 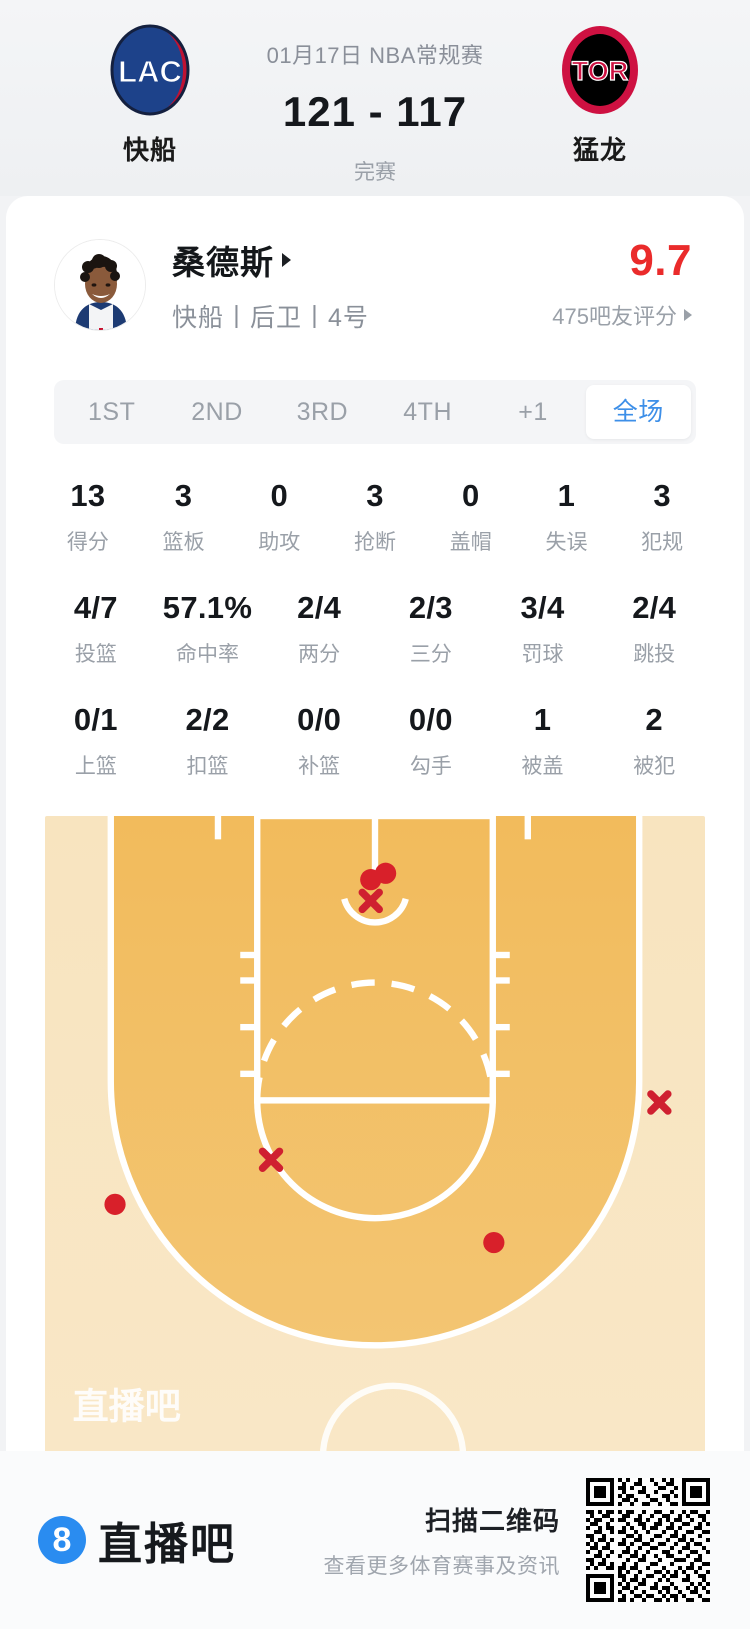 What do you see at coordinates (470, 542) in the screenshot?
I see `stat-label: 盖帽` at bounding box center [470, 542].